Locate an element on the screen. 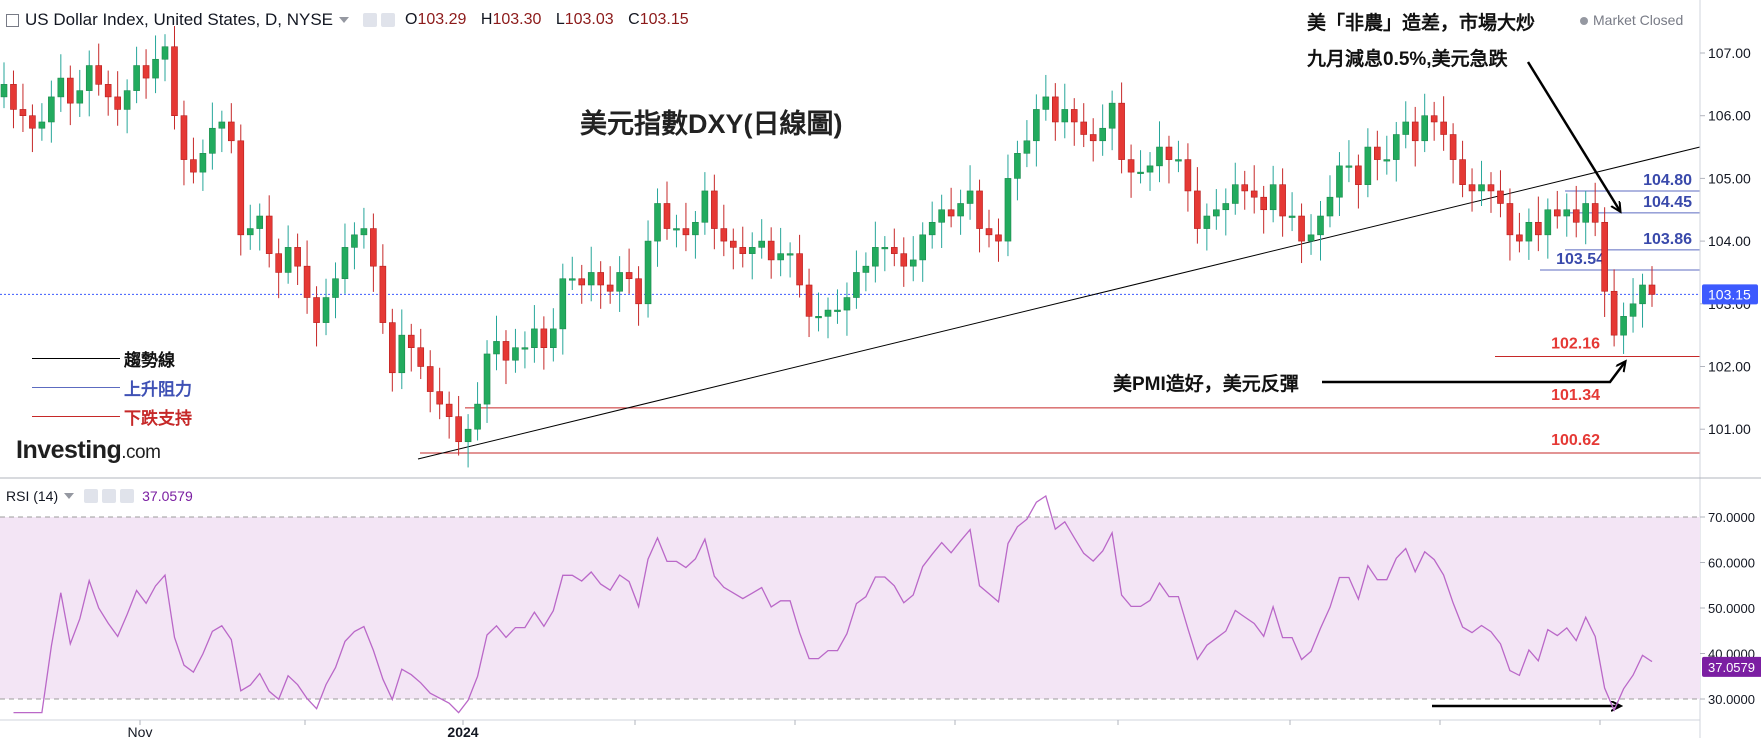  close-icon is located at coordinates (127, 496).